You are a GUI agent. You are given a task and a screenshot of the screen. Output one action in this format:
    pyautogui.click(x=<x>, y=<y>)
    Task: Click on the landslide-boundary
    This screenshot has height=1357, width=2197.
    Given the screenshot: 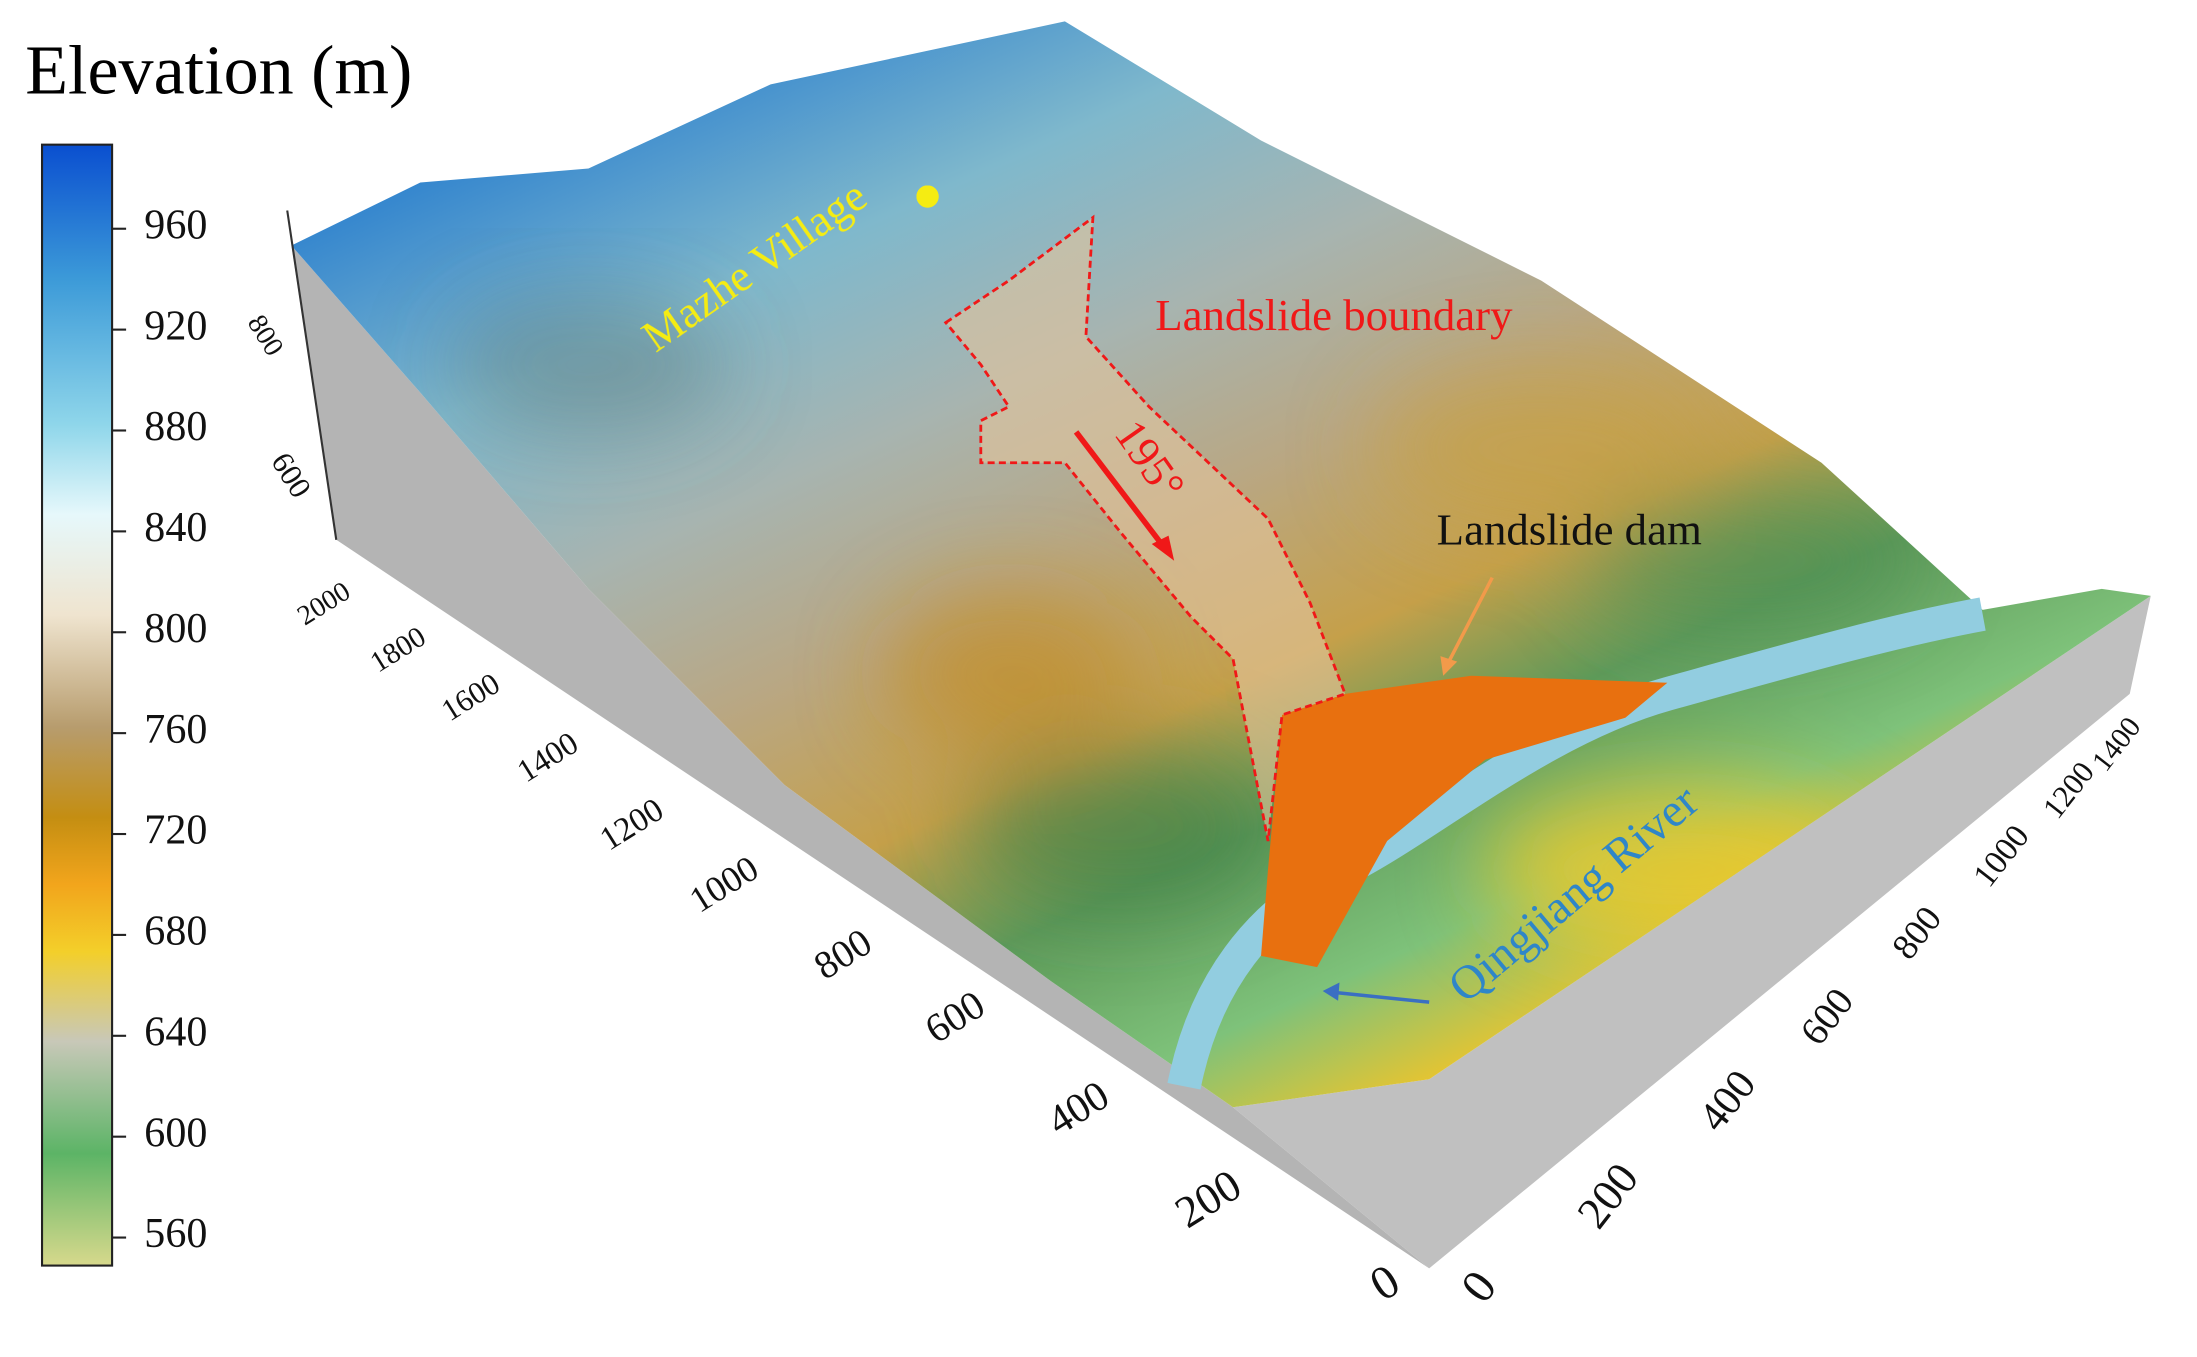 What is the action you would take?
    pyautogui.click(x=1145, y=528)
    